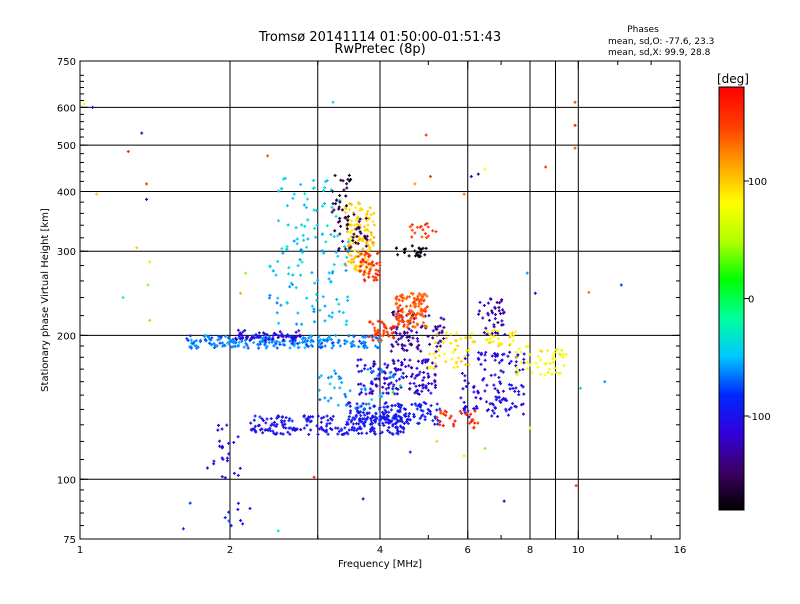 Image resolution: width=800 pixels, height=604 pixels. I want to click on phases-o-stats: mean, sd,O: -77.6, 23.3, so click(661, 42).